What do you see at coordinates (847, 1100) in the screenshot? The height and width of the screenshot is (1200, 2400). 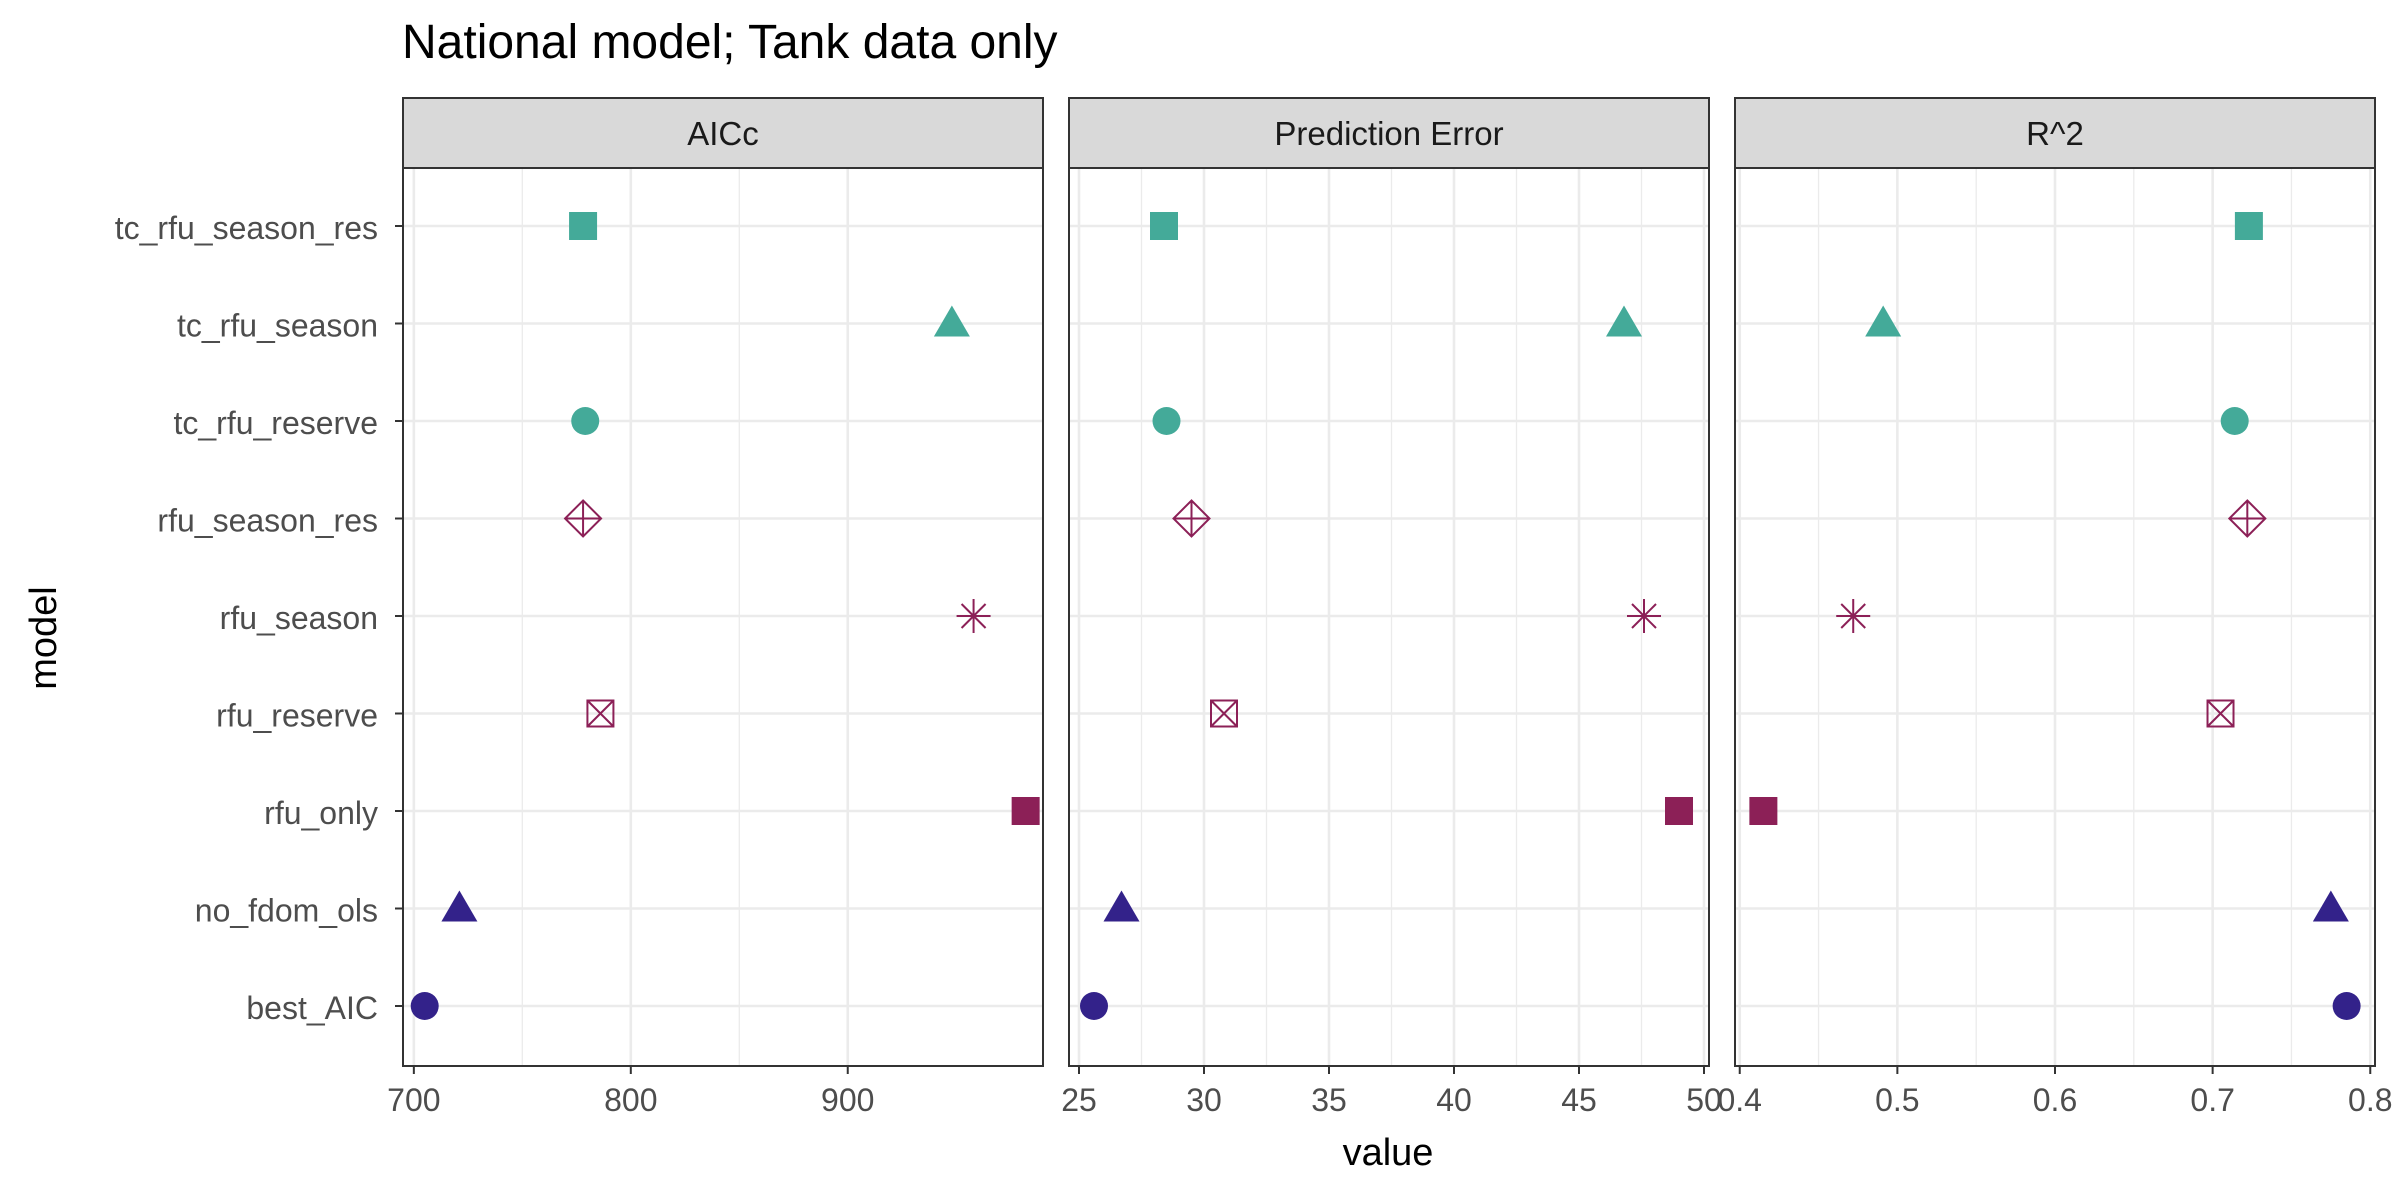 I see `x-tick-label: 900` at bounding box center [847, 1100].